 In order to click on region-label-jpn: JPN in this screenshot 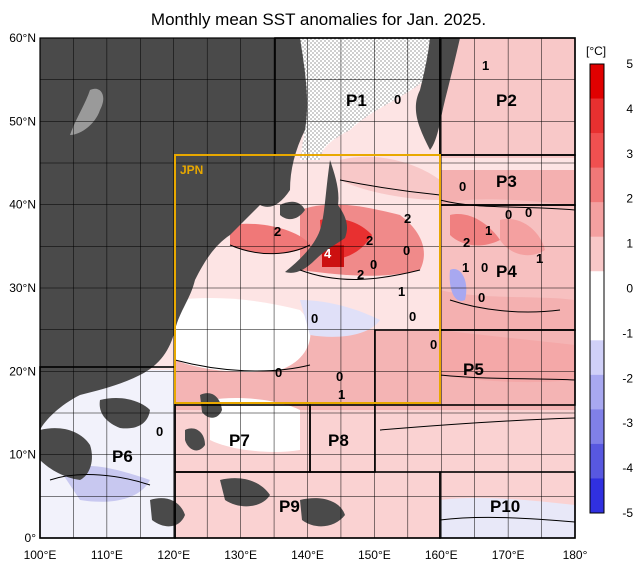, I will do `click(191, 170)`.